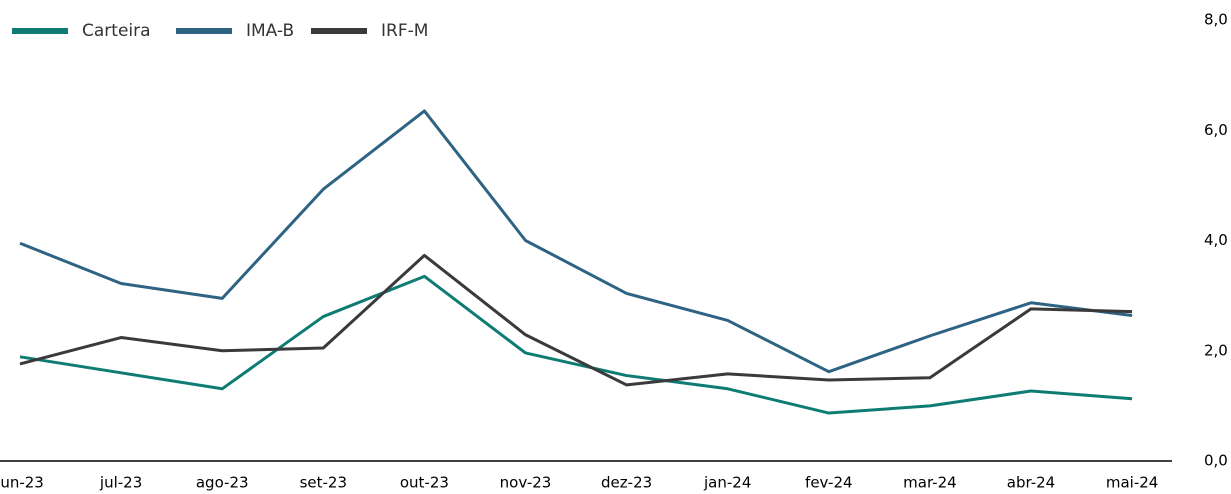 The height and width of the screenshot is (494, 1231). What do you see at coordinates (1216, 461) in the screenshot?
I see `y-tick-label: 0,0` at bounding box center [1216, 461].